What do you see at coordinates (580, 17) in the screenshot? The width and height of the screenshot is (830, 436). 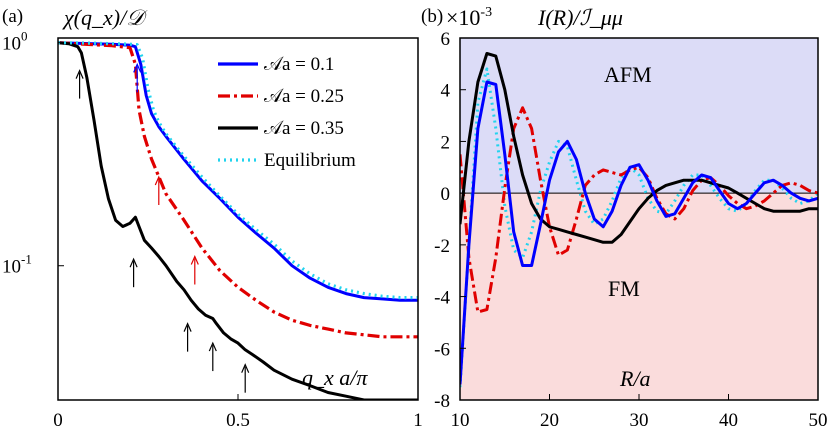 I see `panel-b-title: I(R)/ℐ_μμ` at bounding box center [580, 17].